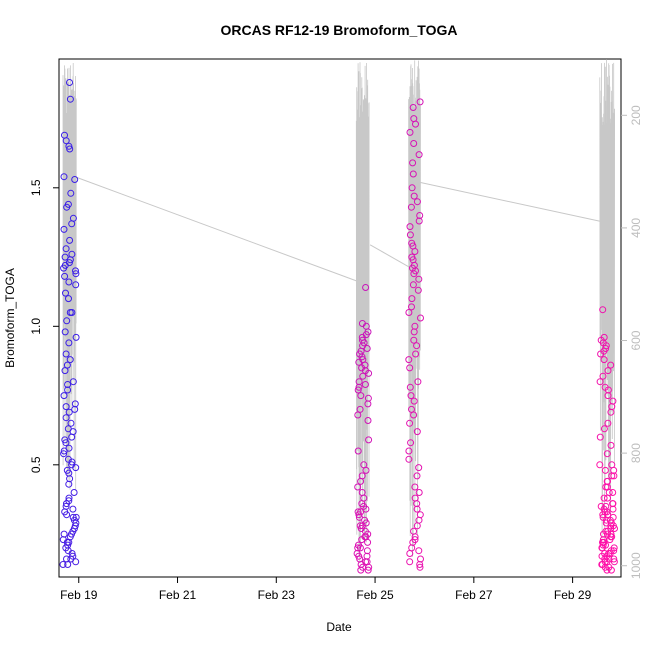  What do you see at coordinates (36, 326) in the screenshot?
I see `y-tick-label: 1.0` at bounding box center [36, 326].